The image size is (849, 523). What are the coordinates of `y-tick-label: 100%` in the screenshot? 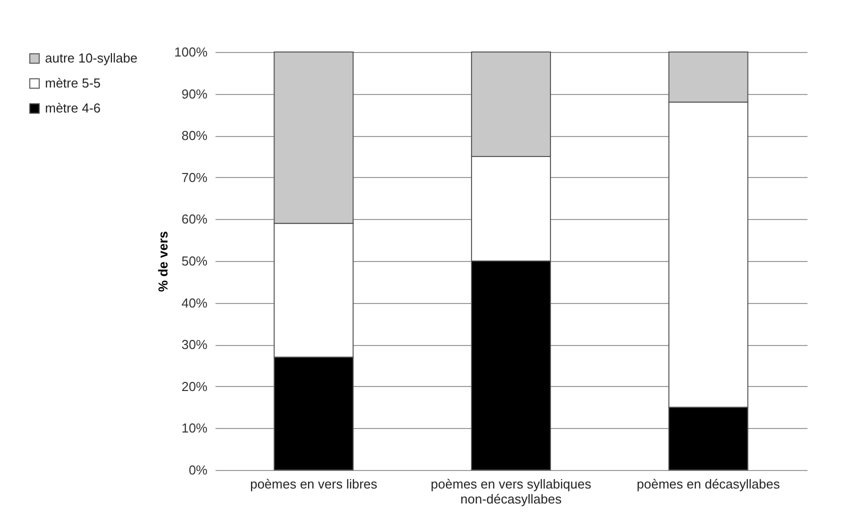 It's located at (191, 52).